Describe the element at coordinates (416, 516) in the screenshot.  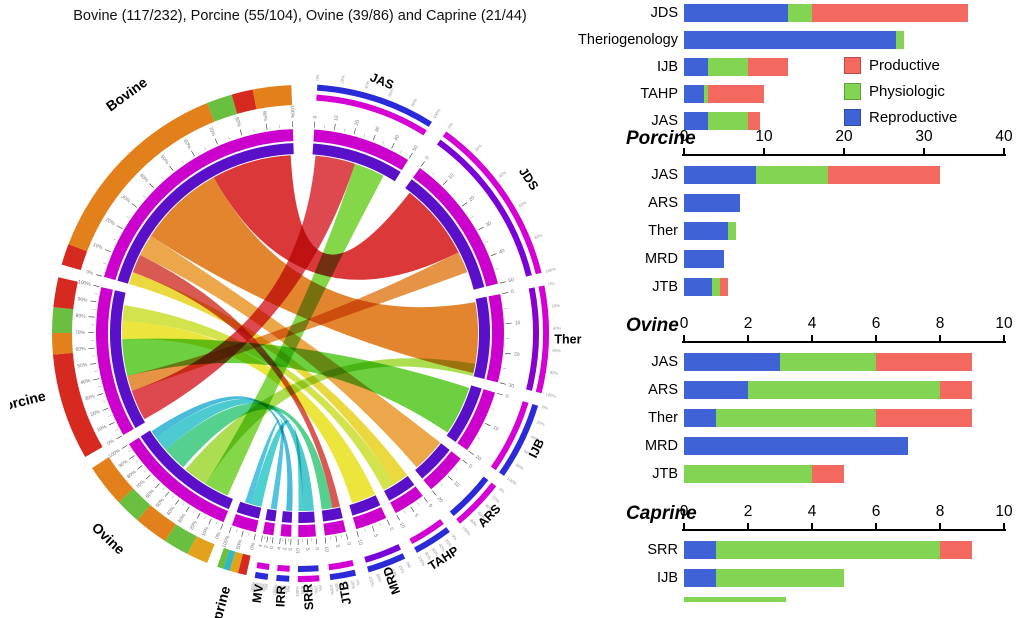
I see `scale-label: 5` at that location.